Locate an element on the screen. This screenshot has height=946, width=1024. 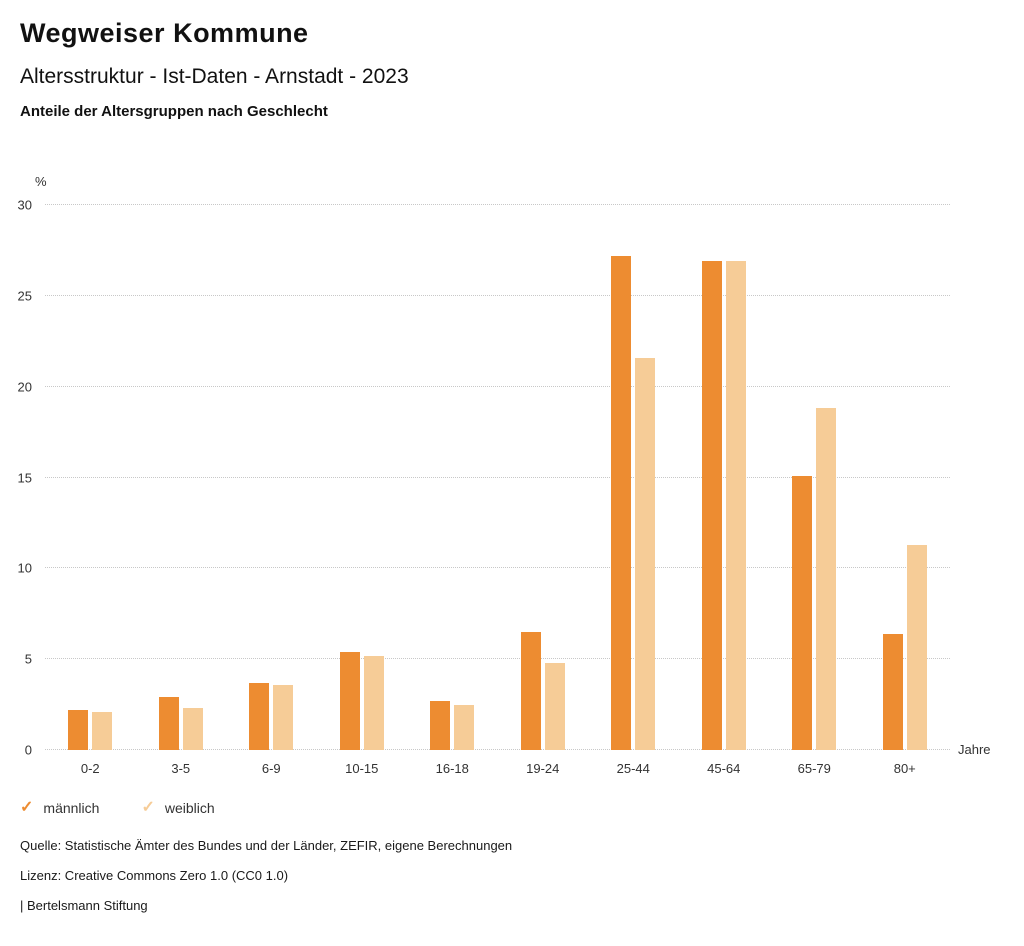
gridline: 15 is located at coordinates (484, 477).